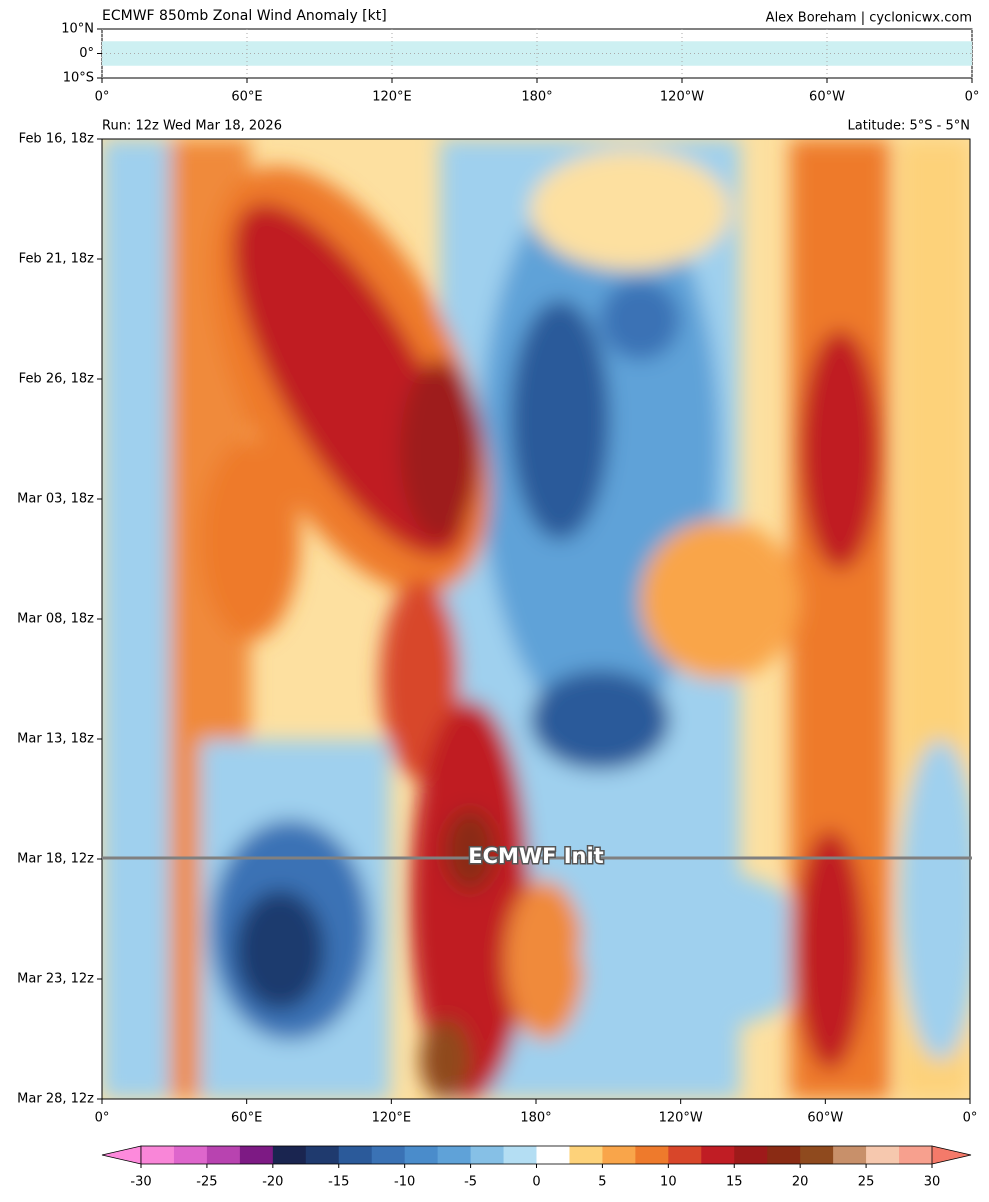  I want to click on colorbar-tick-label: -5, so click(470, 1182).